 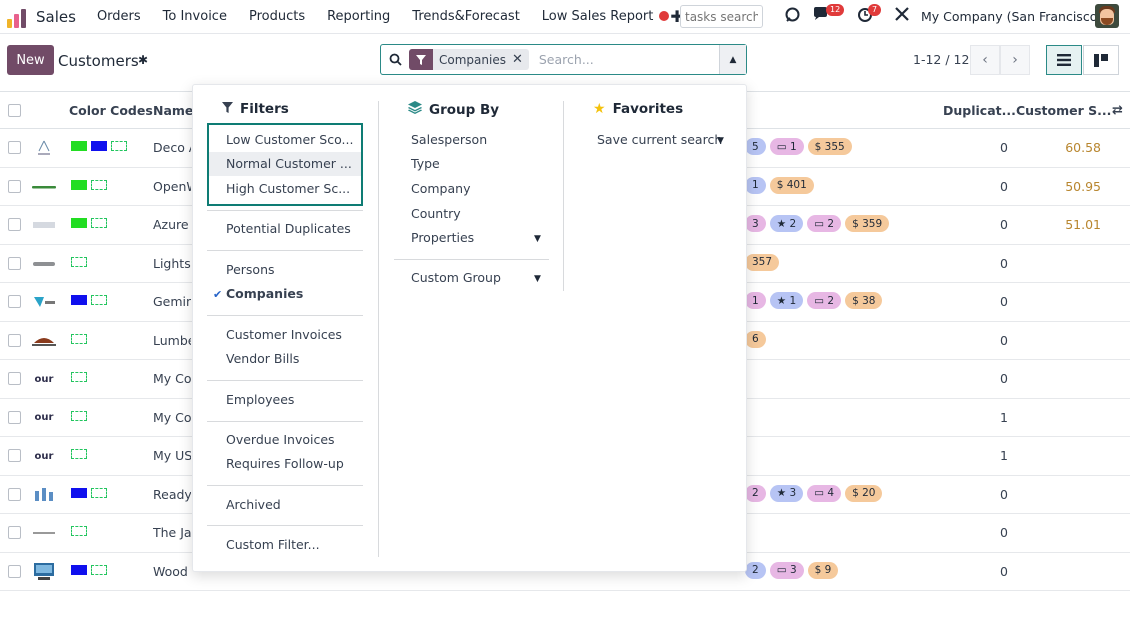 What do you see at coordinates (99, 569) in the screenshot?
I see `color-swatch-empty` at bounding box center [99, 569].